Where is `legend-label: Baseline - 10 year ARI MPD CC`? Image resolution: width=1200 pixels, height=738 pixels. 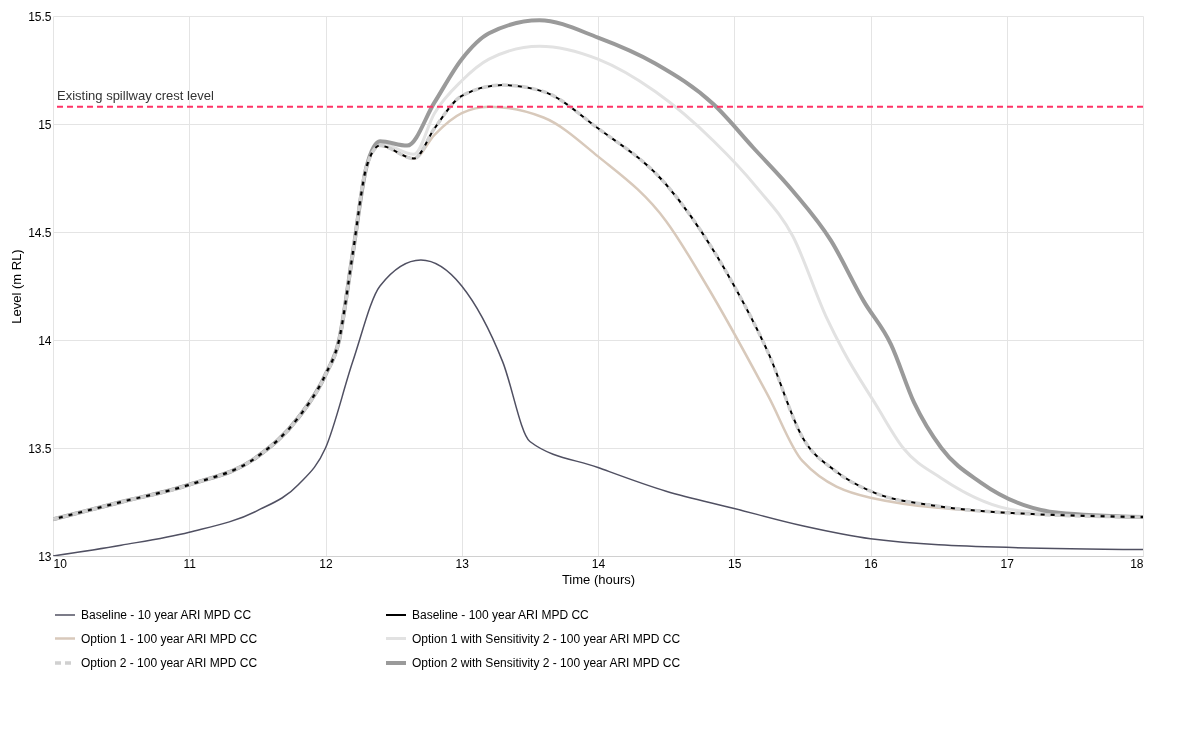 legend-label: Baseline - 10 year ARI MPD CC is located at coordinates (166, 615).